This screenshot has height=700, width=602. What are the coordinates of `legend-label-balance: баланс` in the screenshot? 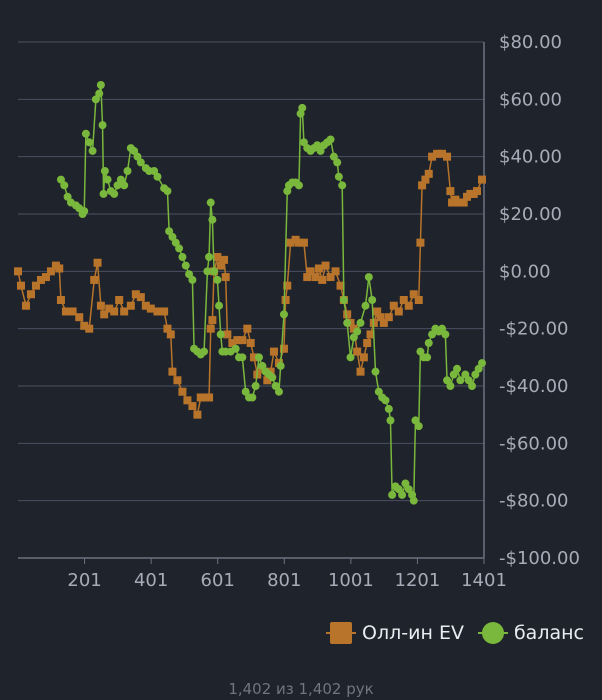 It's located at (548, 633).